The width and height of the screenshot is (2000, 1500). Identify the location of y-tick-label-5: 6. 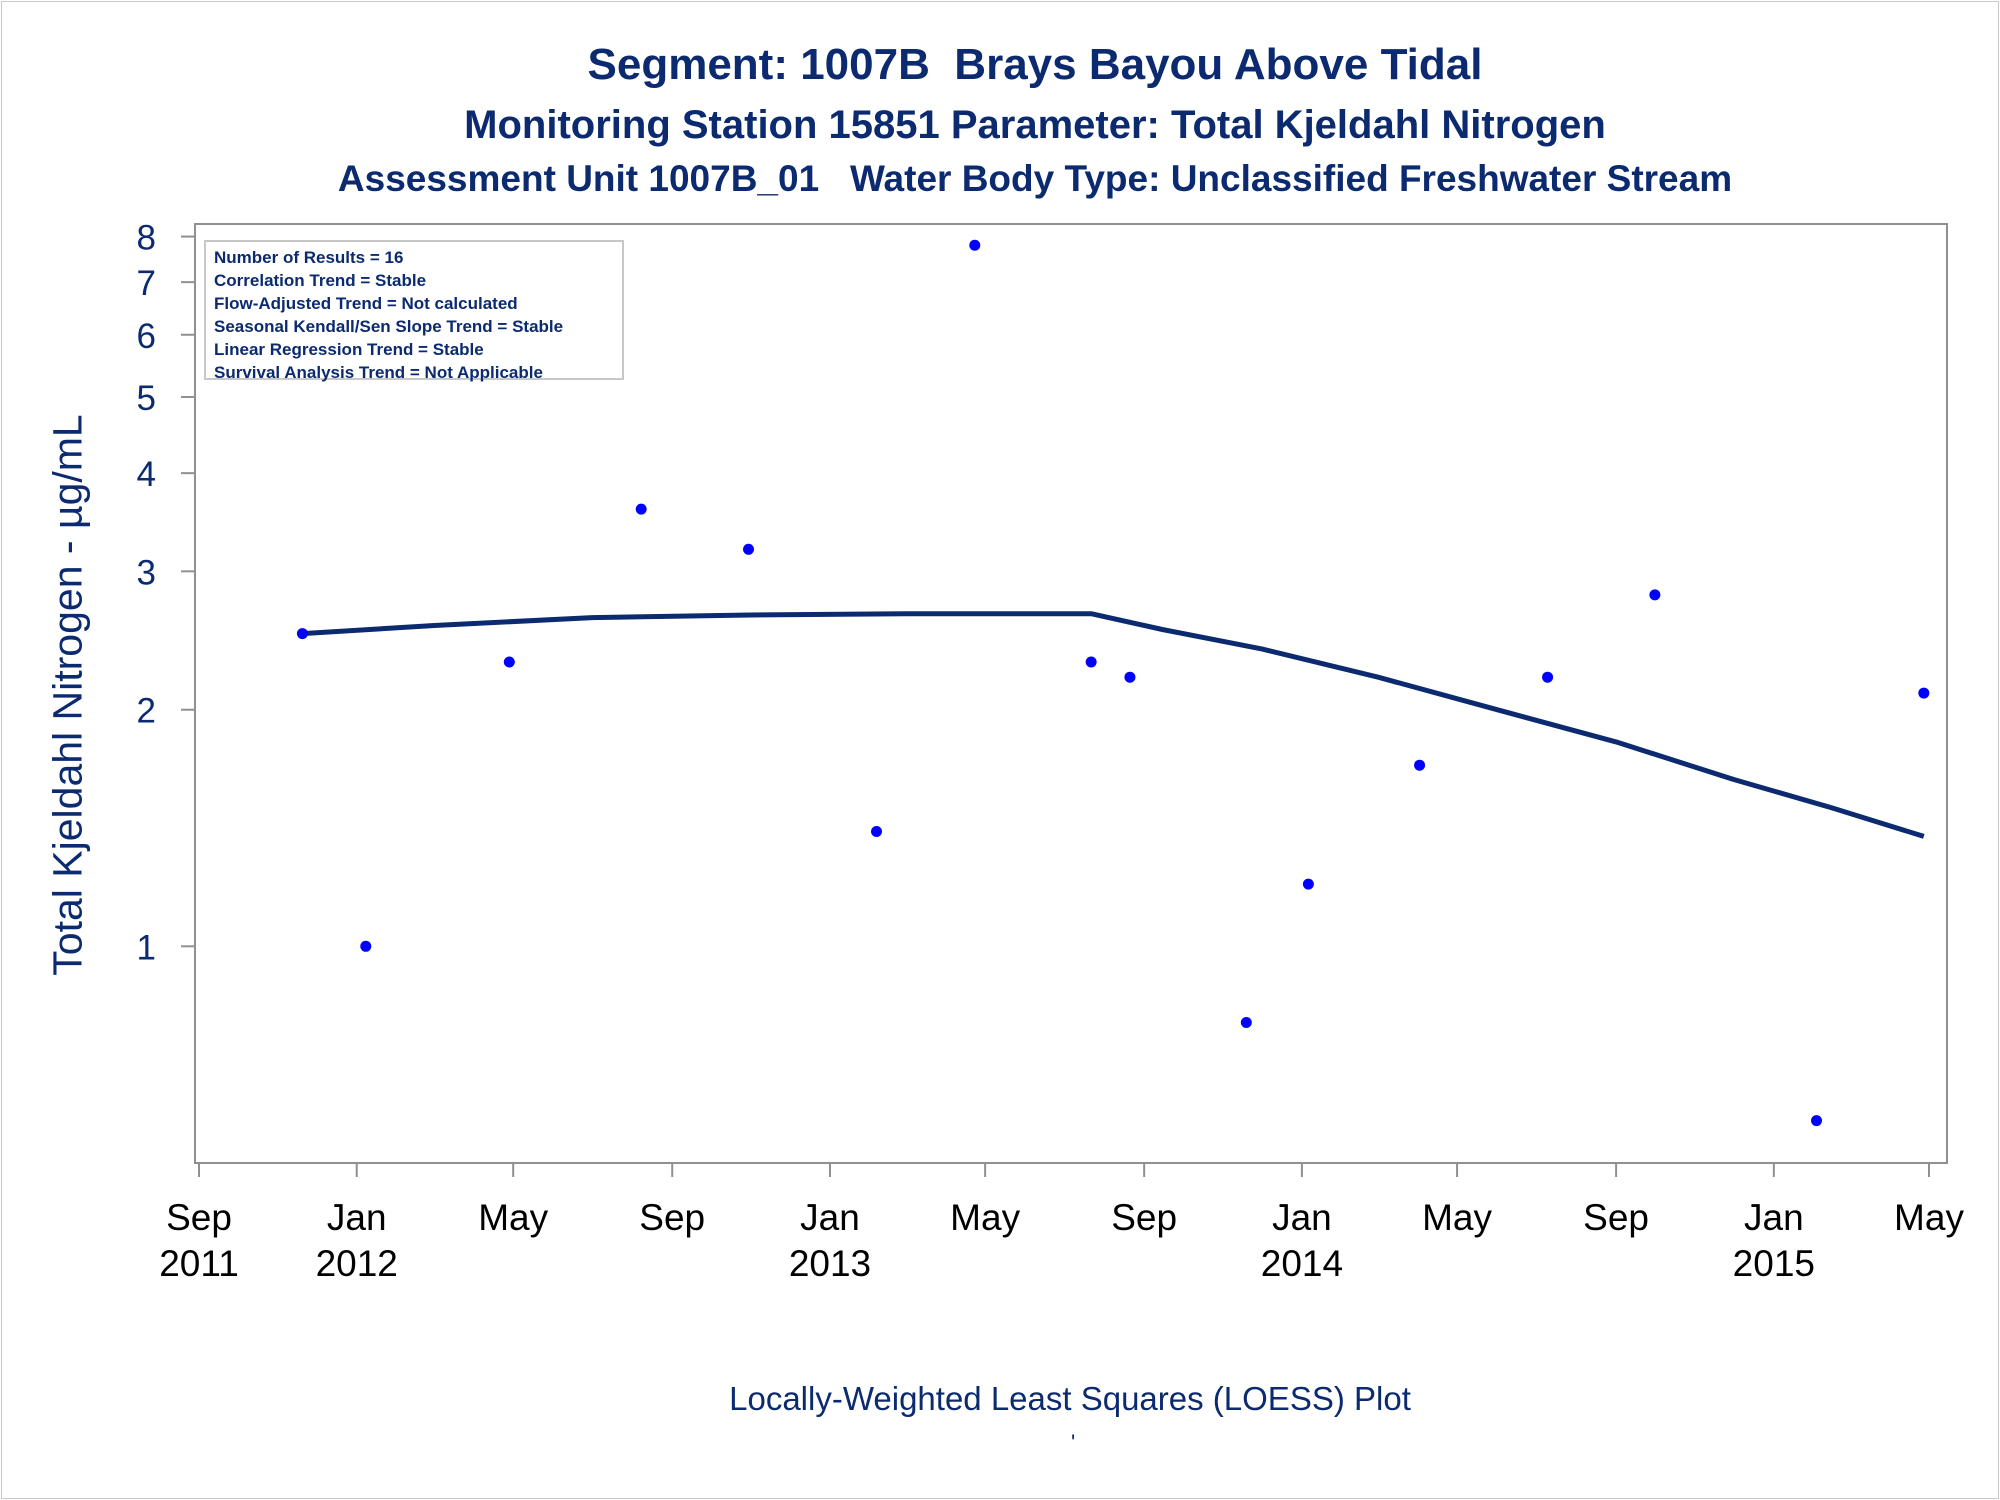
(146, 336).